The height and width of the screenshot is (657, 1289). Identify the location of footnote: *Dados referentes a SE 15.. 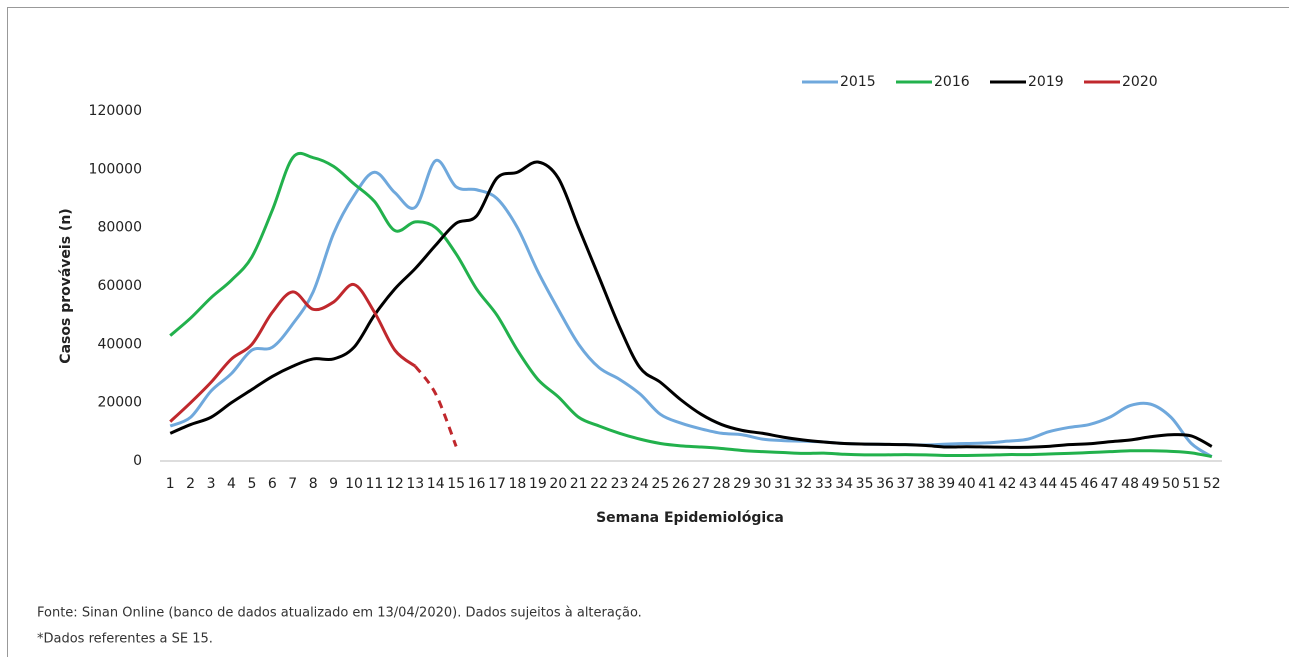
(125, 639).